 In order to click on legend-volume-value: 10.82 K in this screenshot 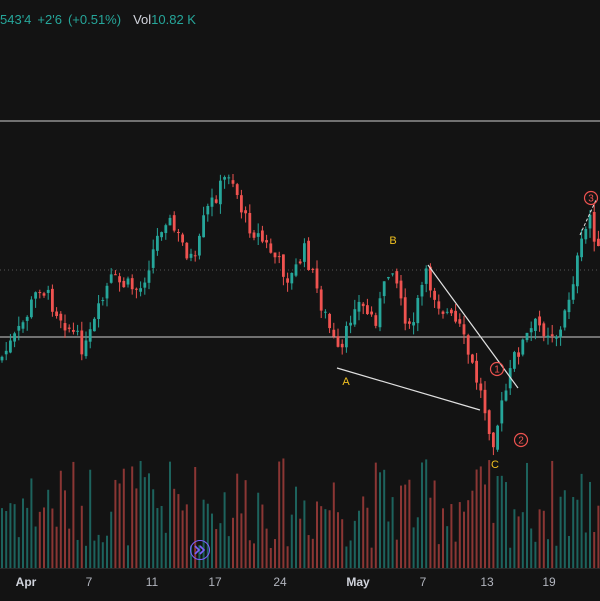, I will do `click(173, 19)`.